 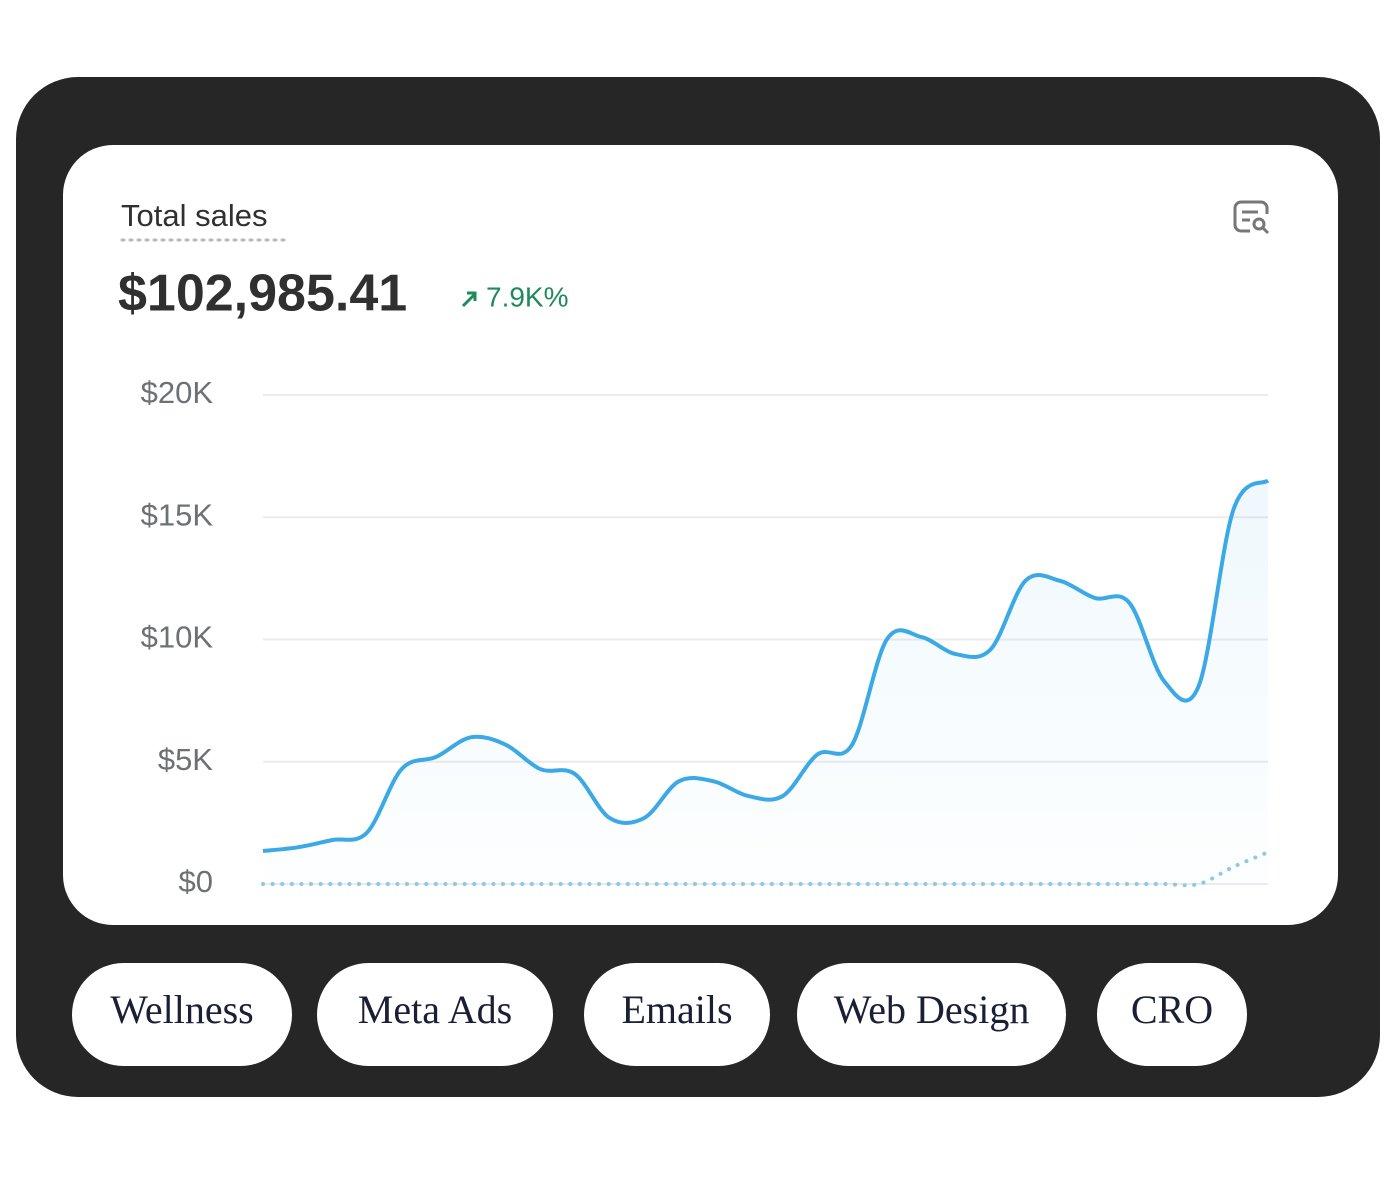 What do you see at coordinates (527, 296) in the screenshot?
I see `change-value: 7.9K%` at bounding box center [527, 296].